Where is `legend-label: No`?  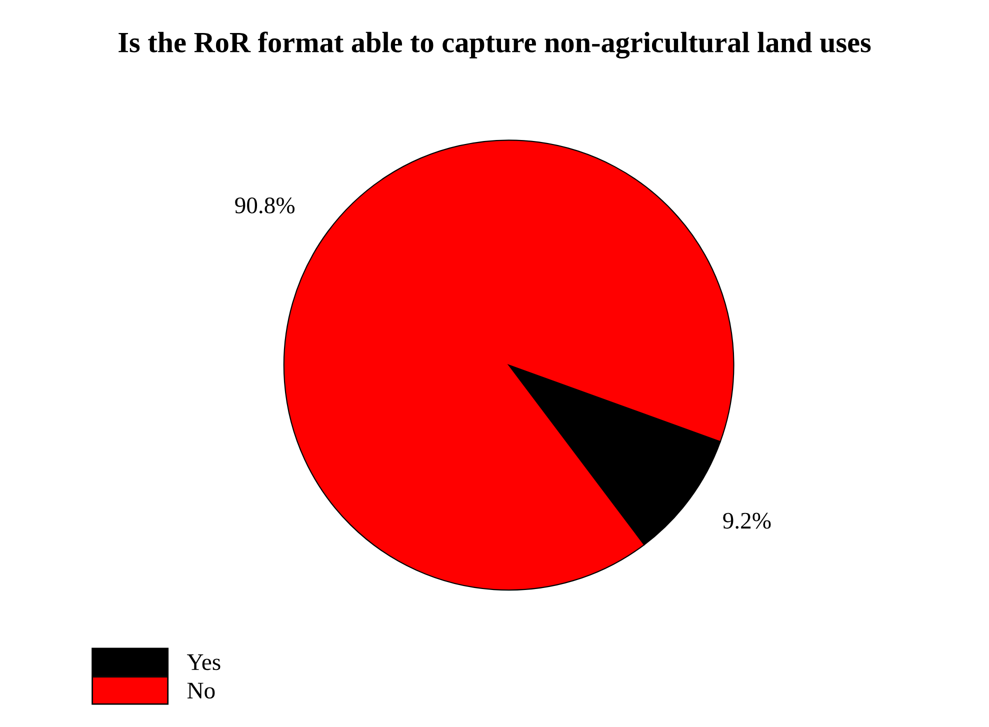 legend-label: No is located at coordinates (201, 690).